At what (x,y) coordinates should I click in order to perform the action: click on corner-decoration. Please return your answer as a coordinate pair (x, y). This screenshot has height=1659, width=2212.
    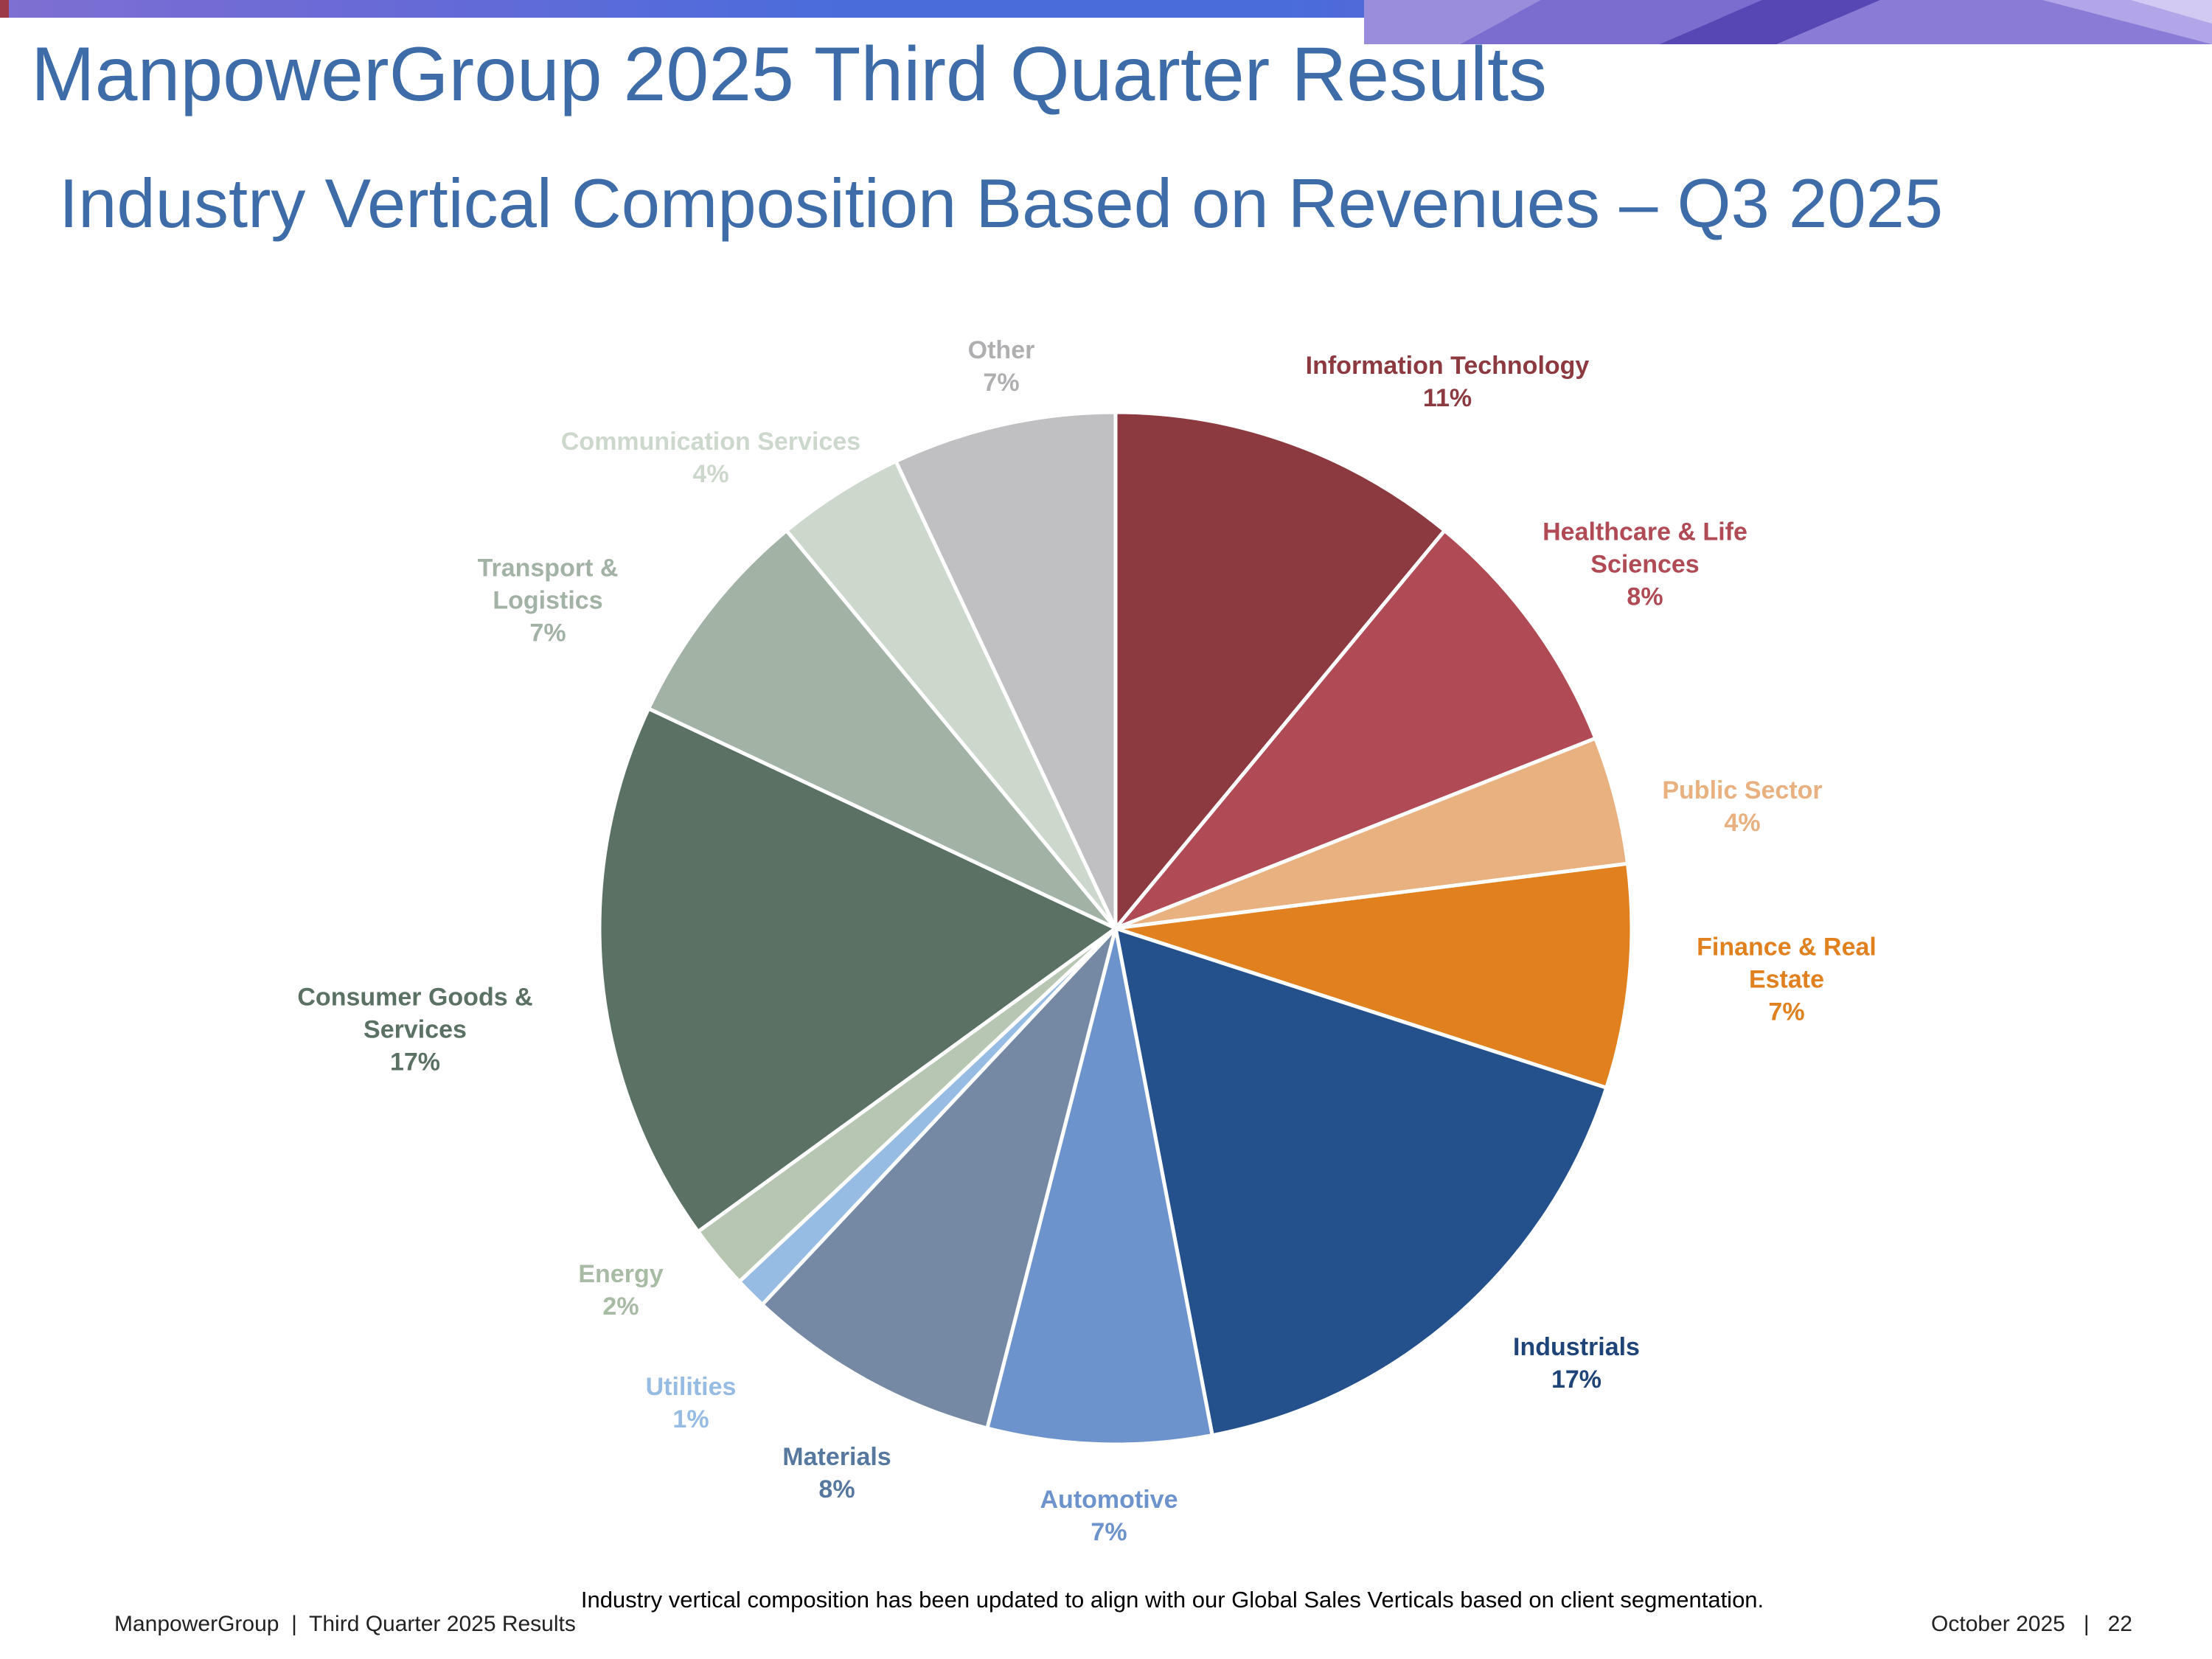
    Looking at the image, I should click on (1788, 22).